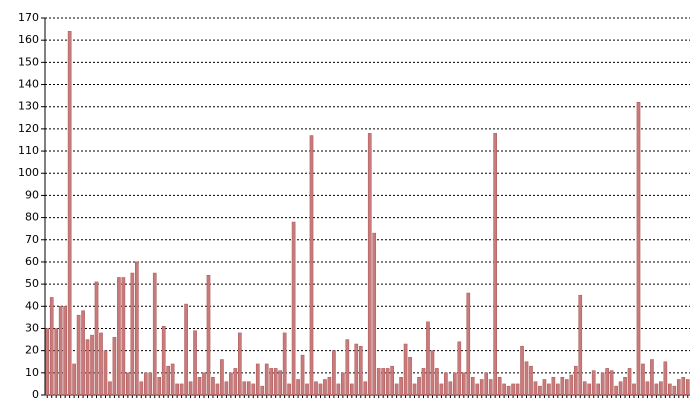 This screenshot has height=401, width=690. Describe the element at coordinates (32, 305) in the screenshot. I see `y-tick-label: 40` at that location.